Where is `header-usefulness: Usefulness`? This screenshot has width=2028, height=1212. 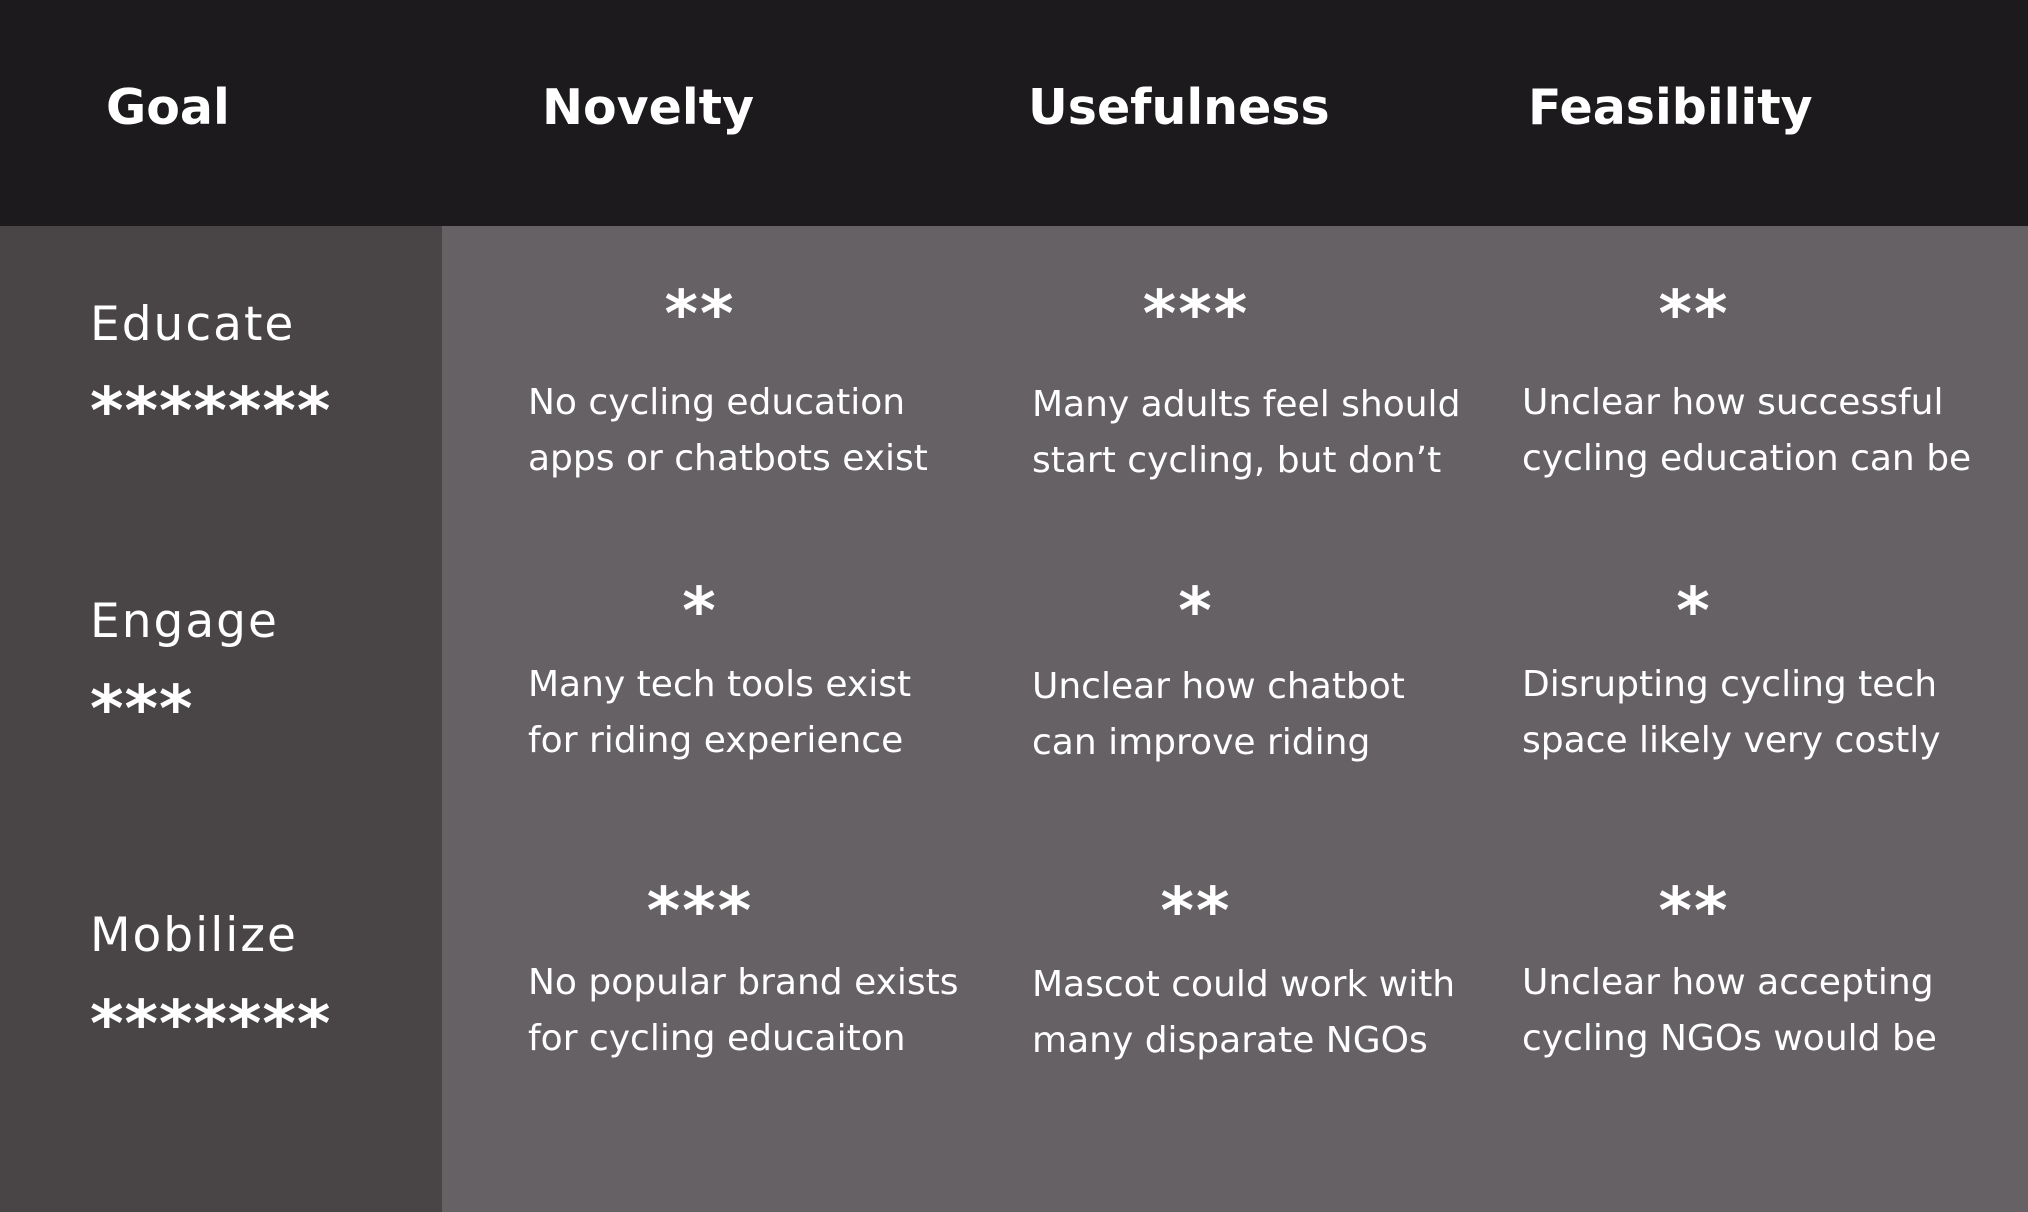 header-usefulness: Usefulness is located at coordinates (1179, 107).